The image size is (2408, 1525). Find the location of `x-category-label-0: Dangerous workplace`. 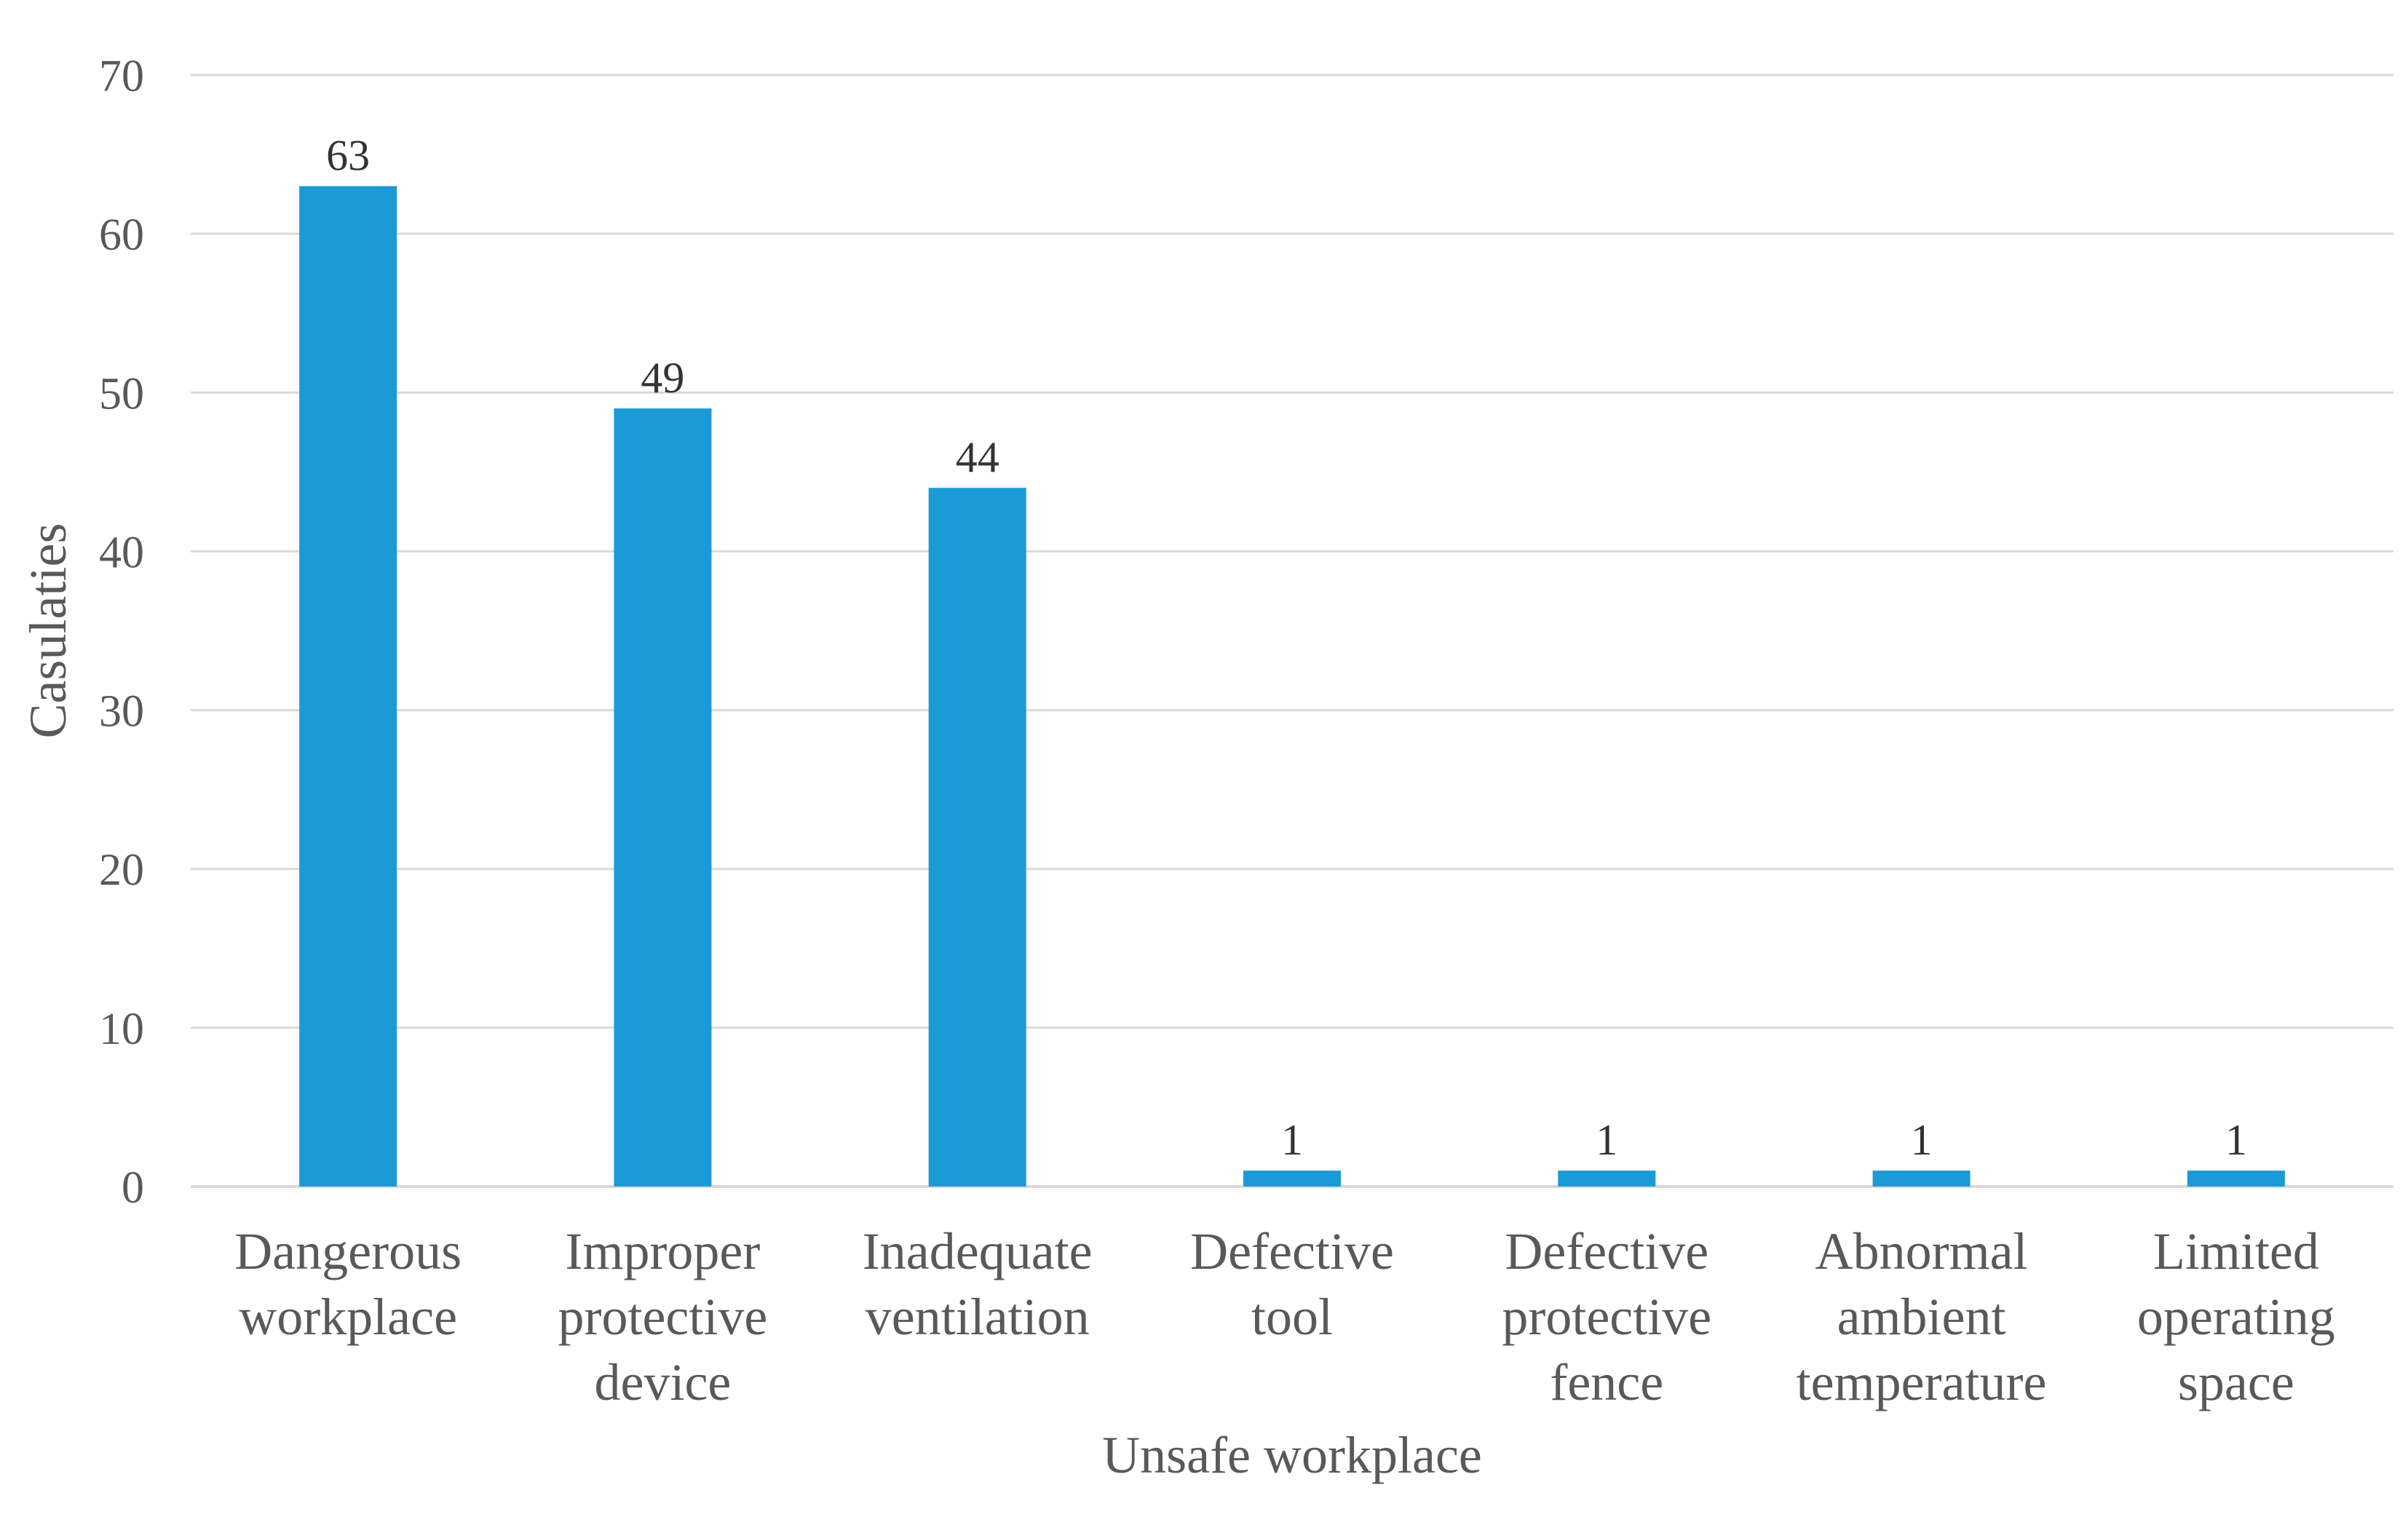

x-category-label-0: Dangerous workplace is located at coordinates (348, 1284).